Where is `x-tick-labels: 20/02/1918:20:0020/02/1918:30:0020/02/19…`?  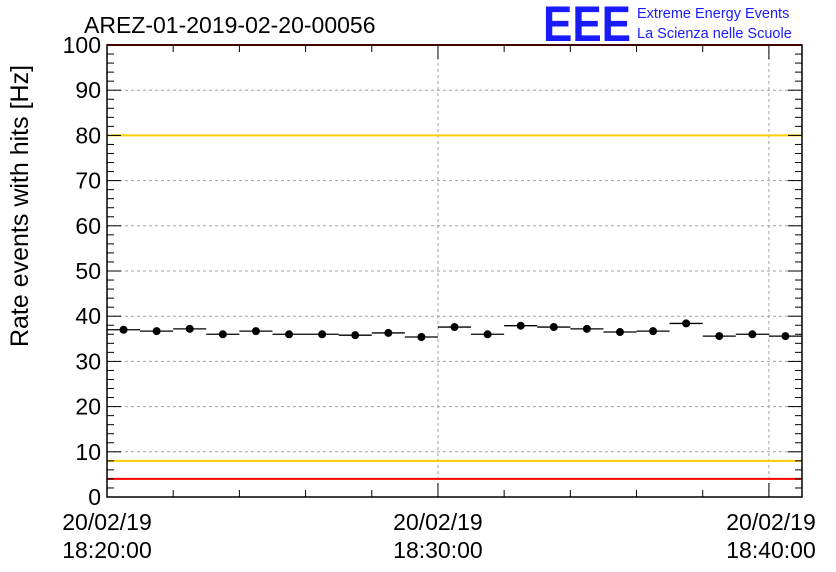 x-tick-labels: 20/02/1918:20:0020/02/1918:30:0020/02/19… is located at coordinates (439, 536).